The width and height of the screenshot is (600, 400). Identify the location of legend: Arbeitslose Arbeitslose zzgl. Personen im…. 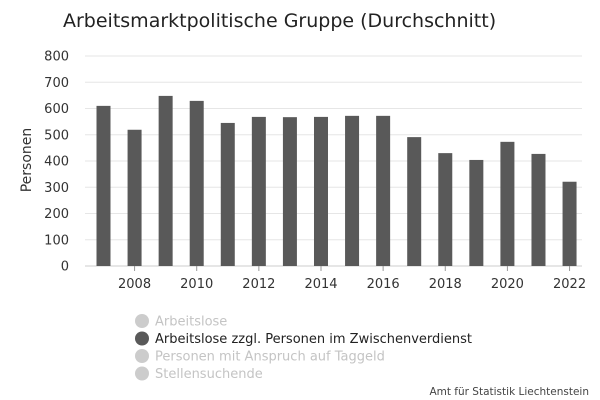
(303, 348).